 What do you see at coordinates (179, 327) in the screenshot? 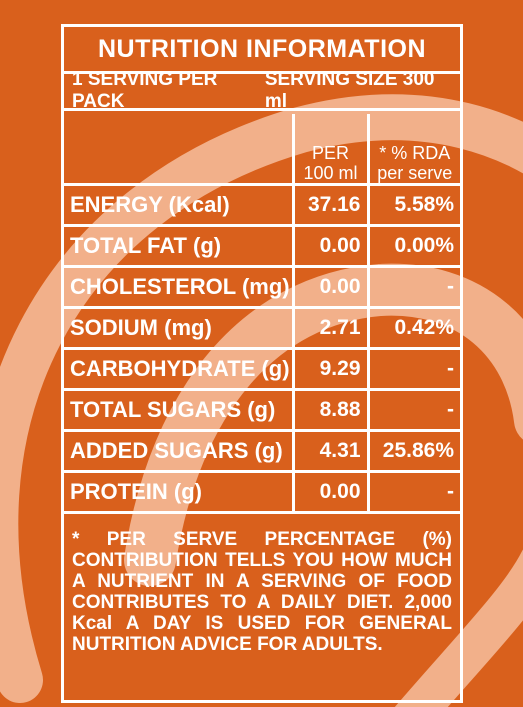
I see `nutrient-name: SODIUM (mg)` at bounding box center [179, 327].